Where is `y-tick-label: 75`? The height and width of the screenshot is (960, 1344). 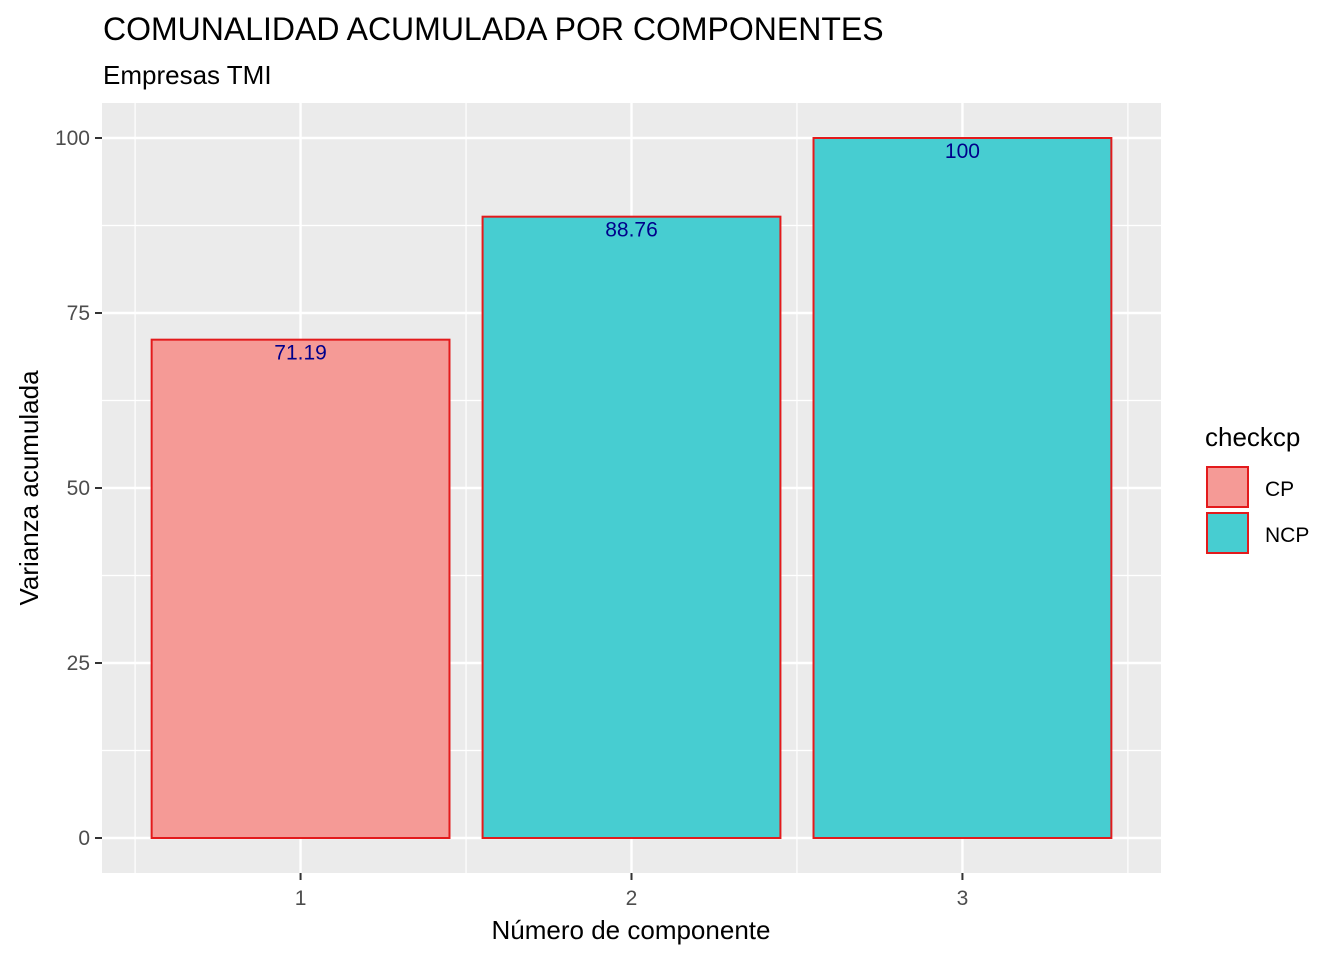
y-tick-label: 75 is located at coordinates (78, 313).